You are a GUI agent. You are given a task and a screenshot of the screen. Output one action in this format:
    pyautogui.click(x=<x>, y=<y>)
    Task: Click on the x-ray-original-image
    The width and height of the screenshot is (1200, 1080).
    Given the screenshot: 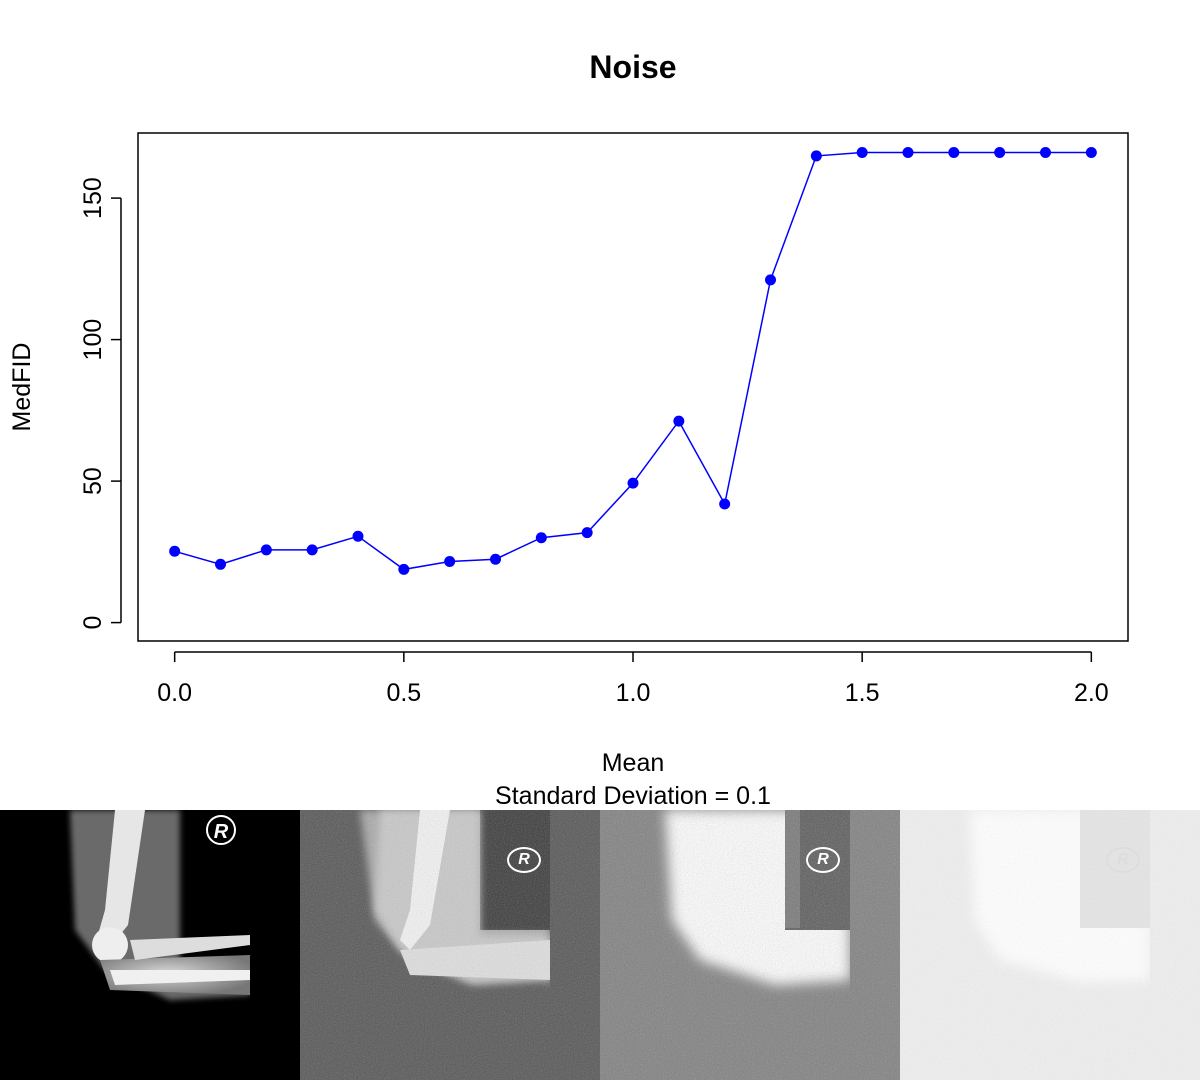 What is the action you would take?
    pyautogui.click(x=150, y=945)
    